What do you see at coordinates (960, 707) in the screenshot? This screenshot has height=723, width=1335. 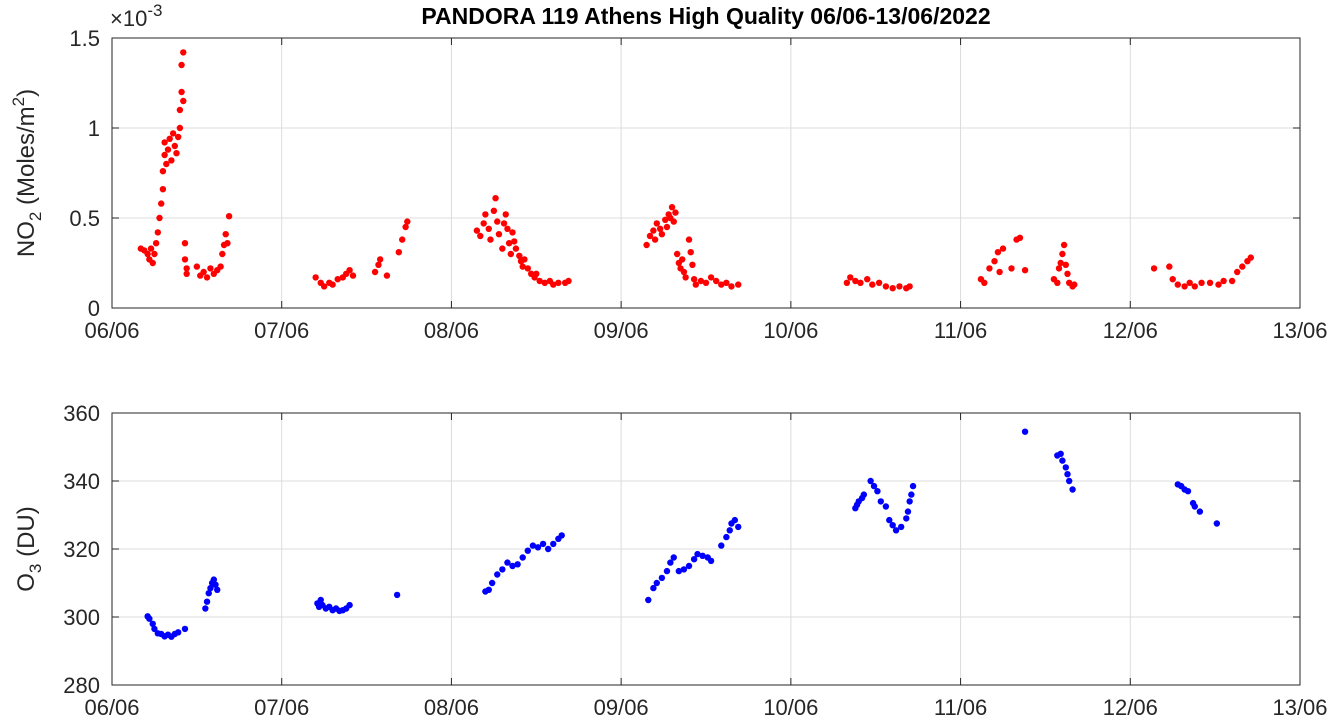 I see `o3-x-tick-label: 11/06` at bounding box center [960, 707].